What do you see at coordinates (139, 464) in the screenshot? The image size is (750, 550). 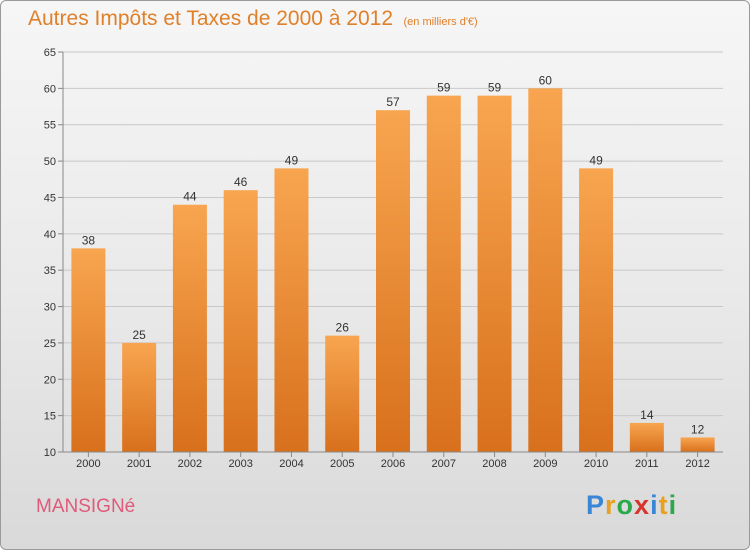 I see `x-tick-label: 2001` at bounding box center [139, 464].